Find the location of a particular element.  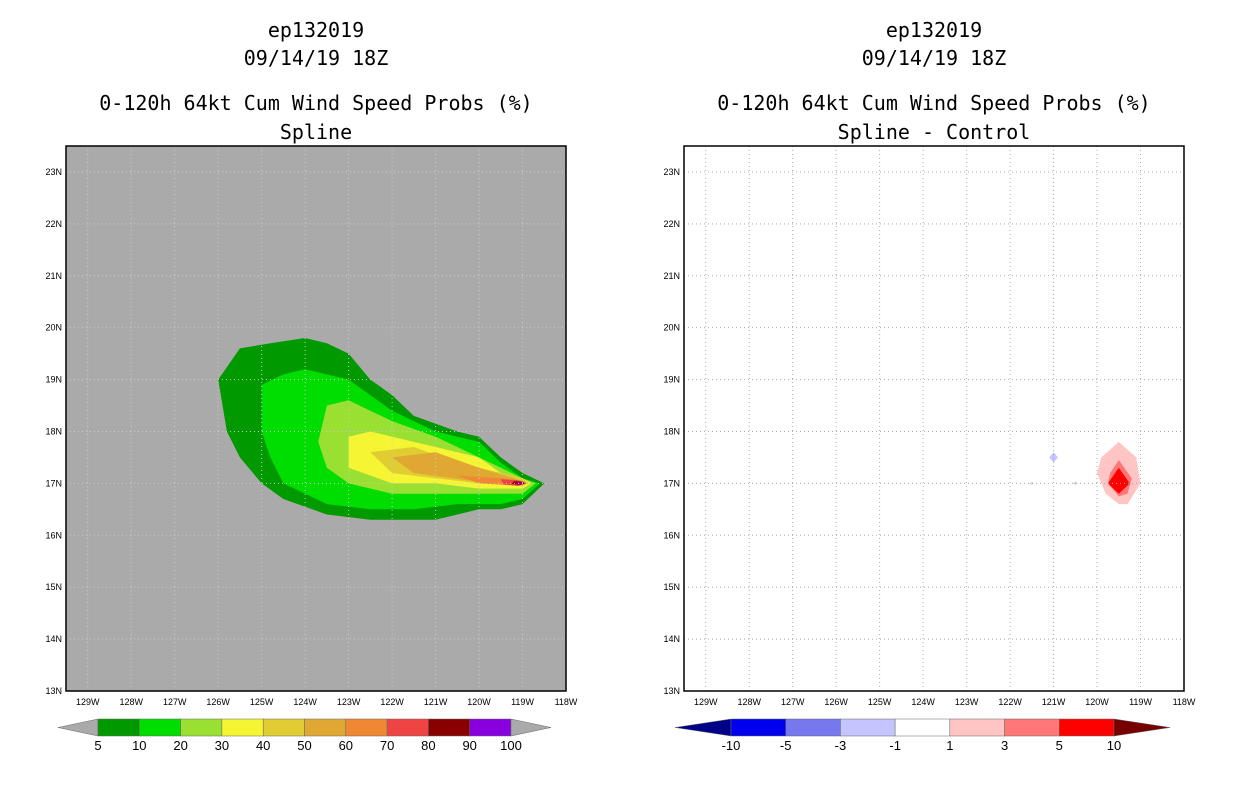

right-xtick-label: 123W is located at coordinates (967, 702).